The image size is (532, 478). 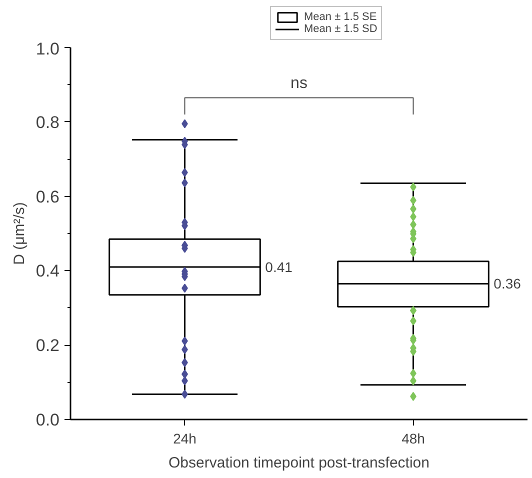 I want to click on x-tick-label: 24h, so click(x=184, y=438).